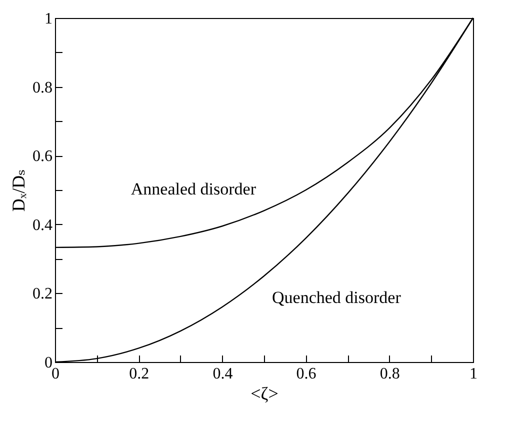  I want to click on x-tick-label: 0.6, so click(306, 374).